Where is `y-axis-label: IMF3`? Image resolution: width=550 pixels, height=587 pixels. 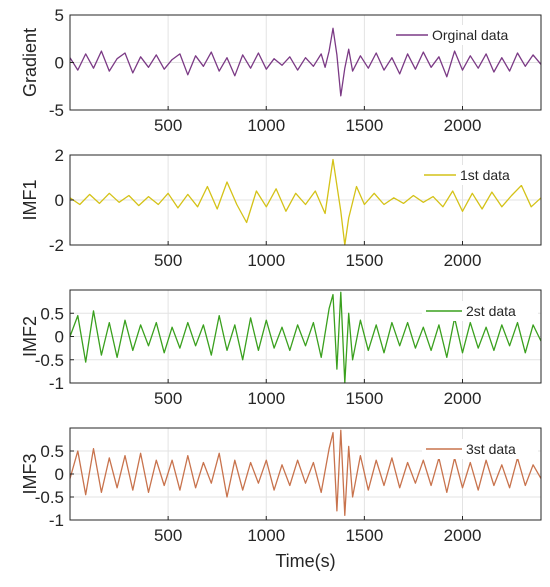
y-axis-label: IMF3 is located at coordinates (30, 473).